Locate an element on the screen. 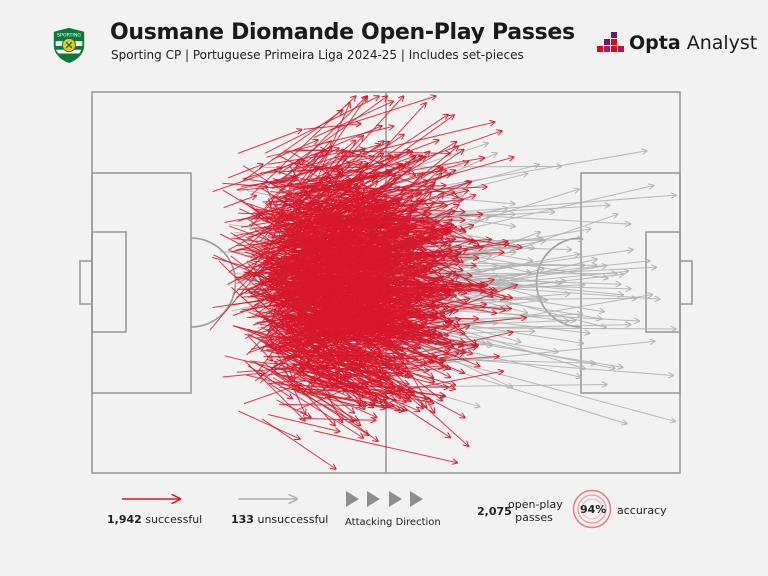 Image resolution: width=768 pixels, height=576 pixels. left-six-yard-box is located at coordinates (109, 282).